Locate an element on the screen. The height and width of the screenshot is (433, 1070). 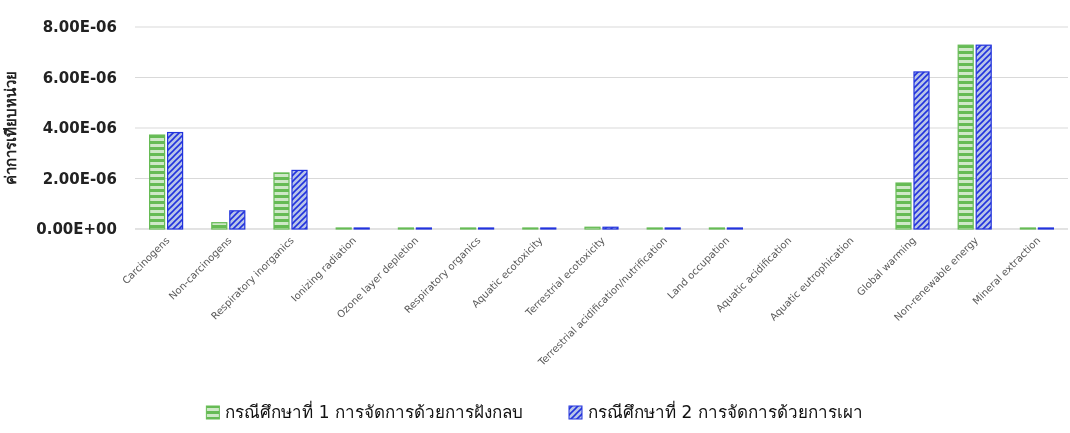
y-tick-label: 6.00E-06 is located at coordinates (79, 77).